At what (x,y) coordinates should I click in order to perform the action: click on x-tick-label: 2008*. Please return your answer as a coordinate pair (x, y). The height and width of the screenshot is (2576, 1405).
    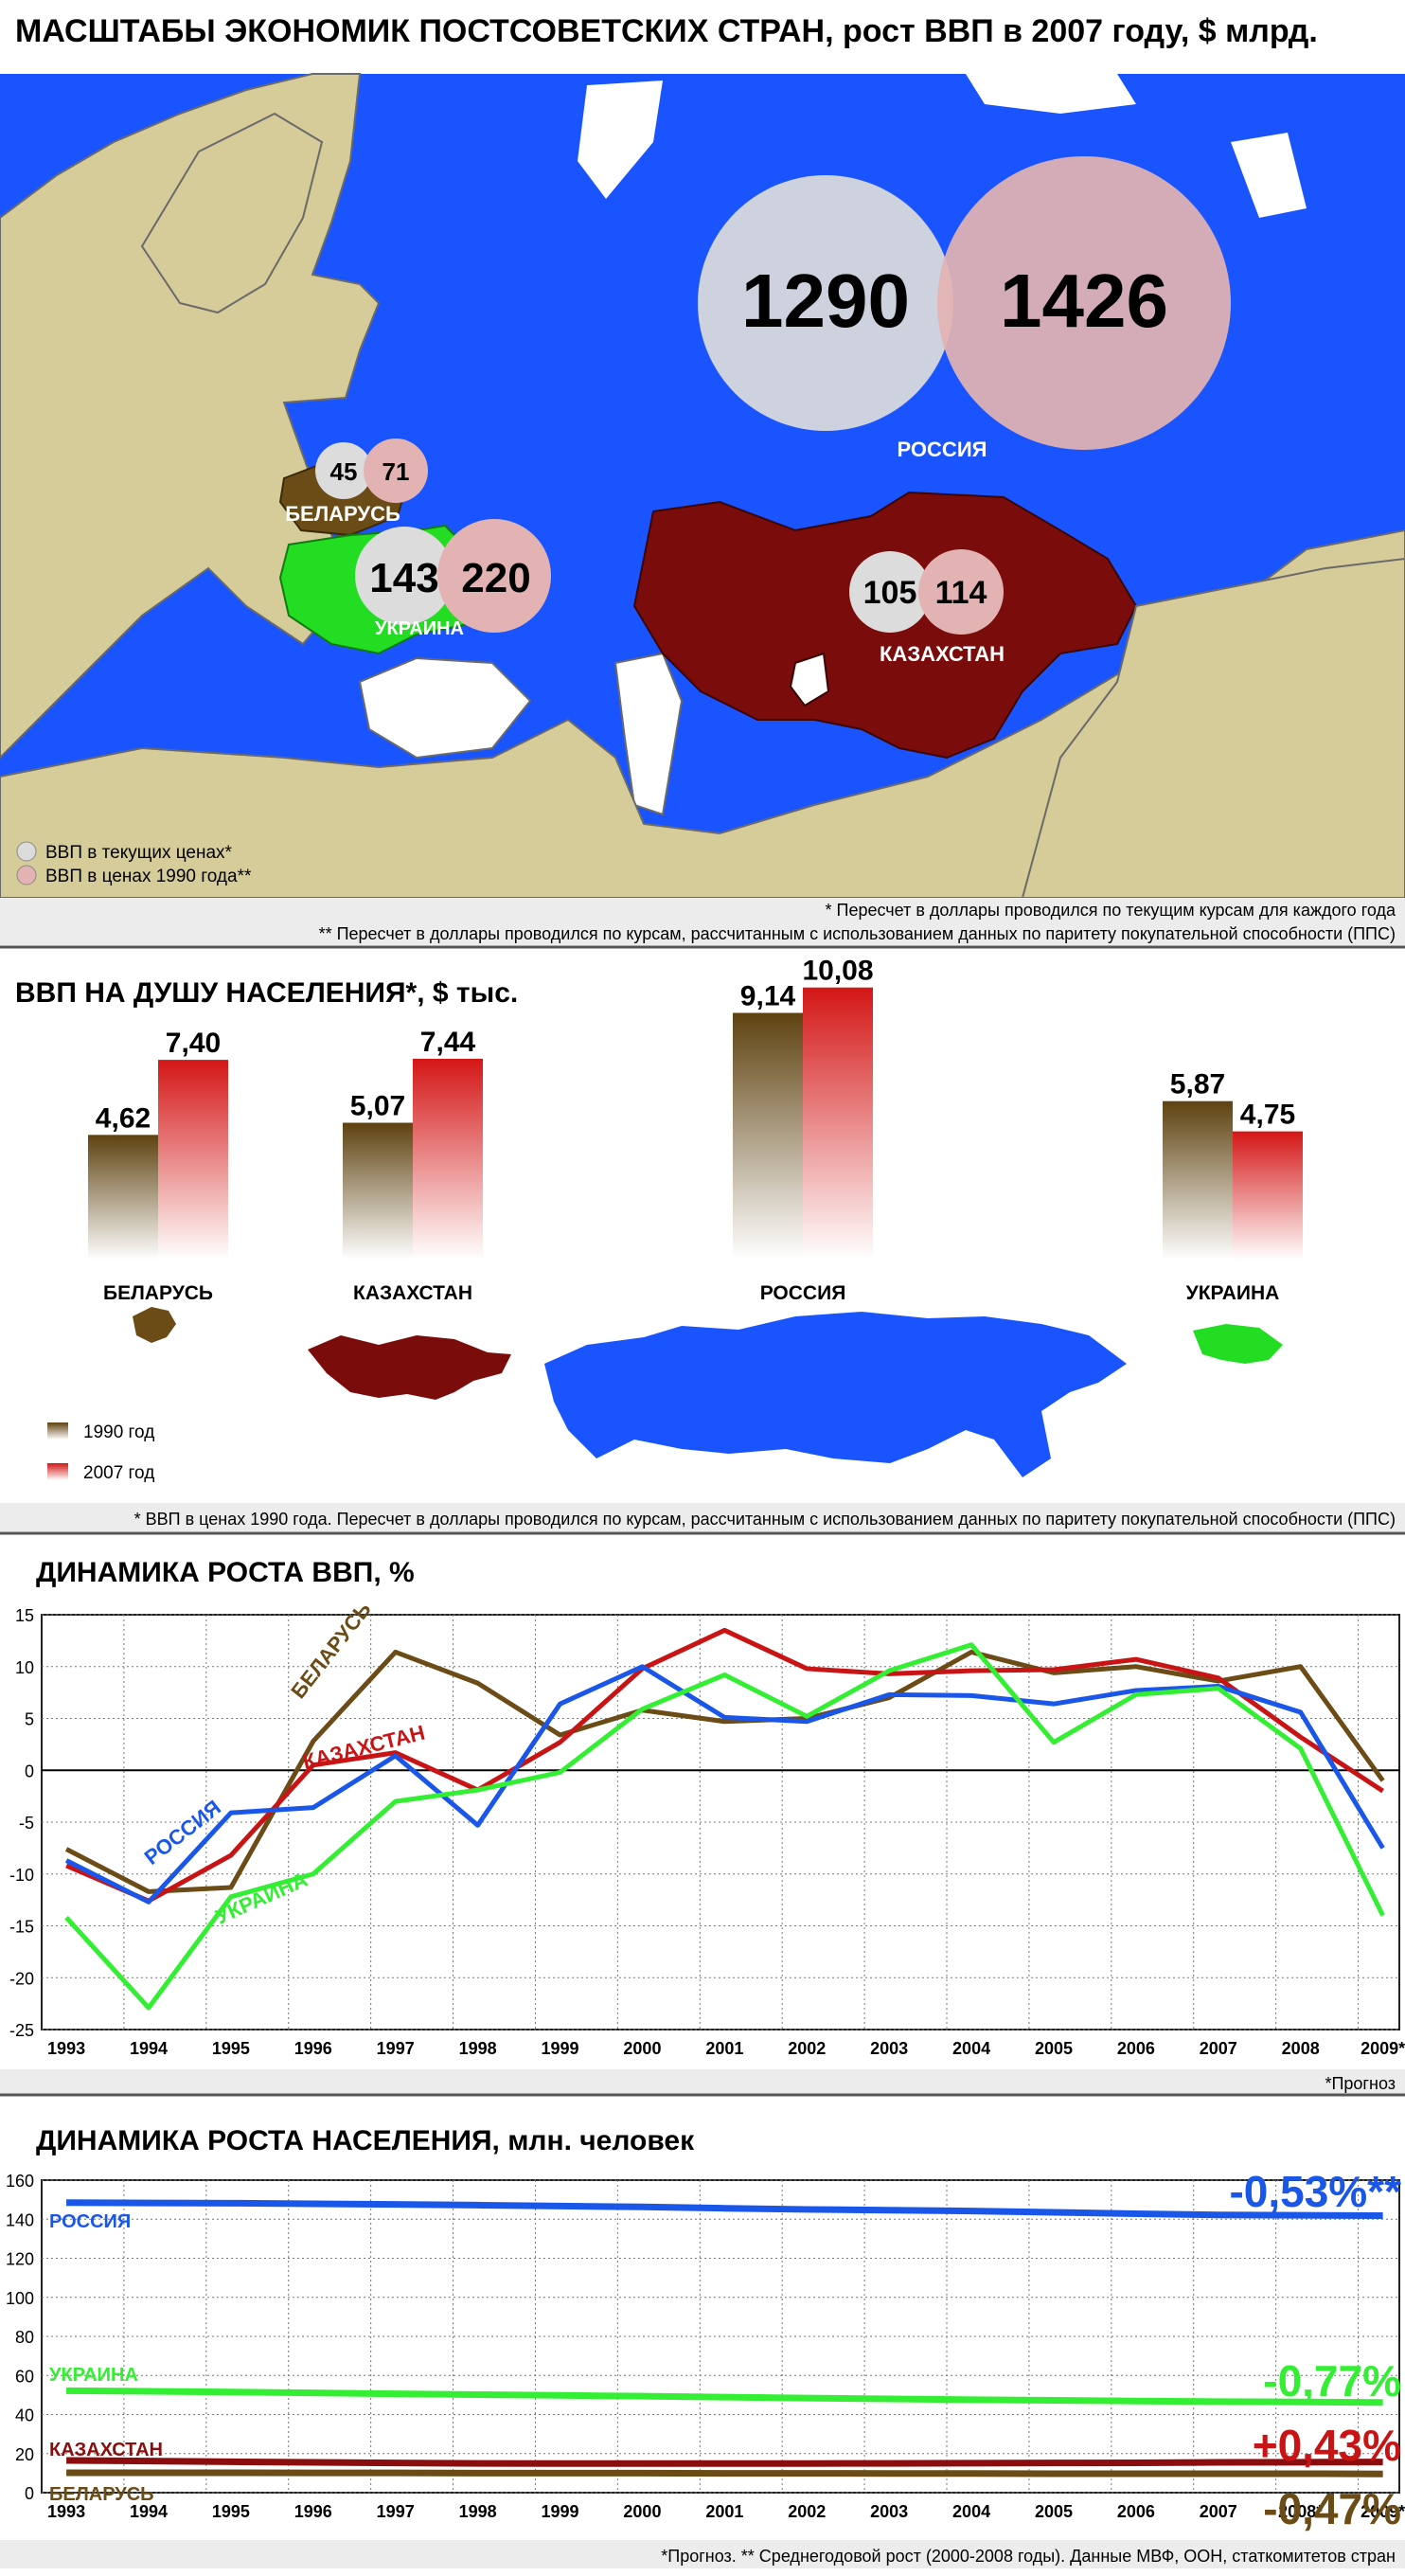
    Looking at the image, I should click on (1301, 2511).